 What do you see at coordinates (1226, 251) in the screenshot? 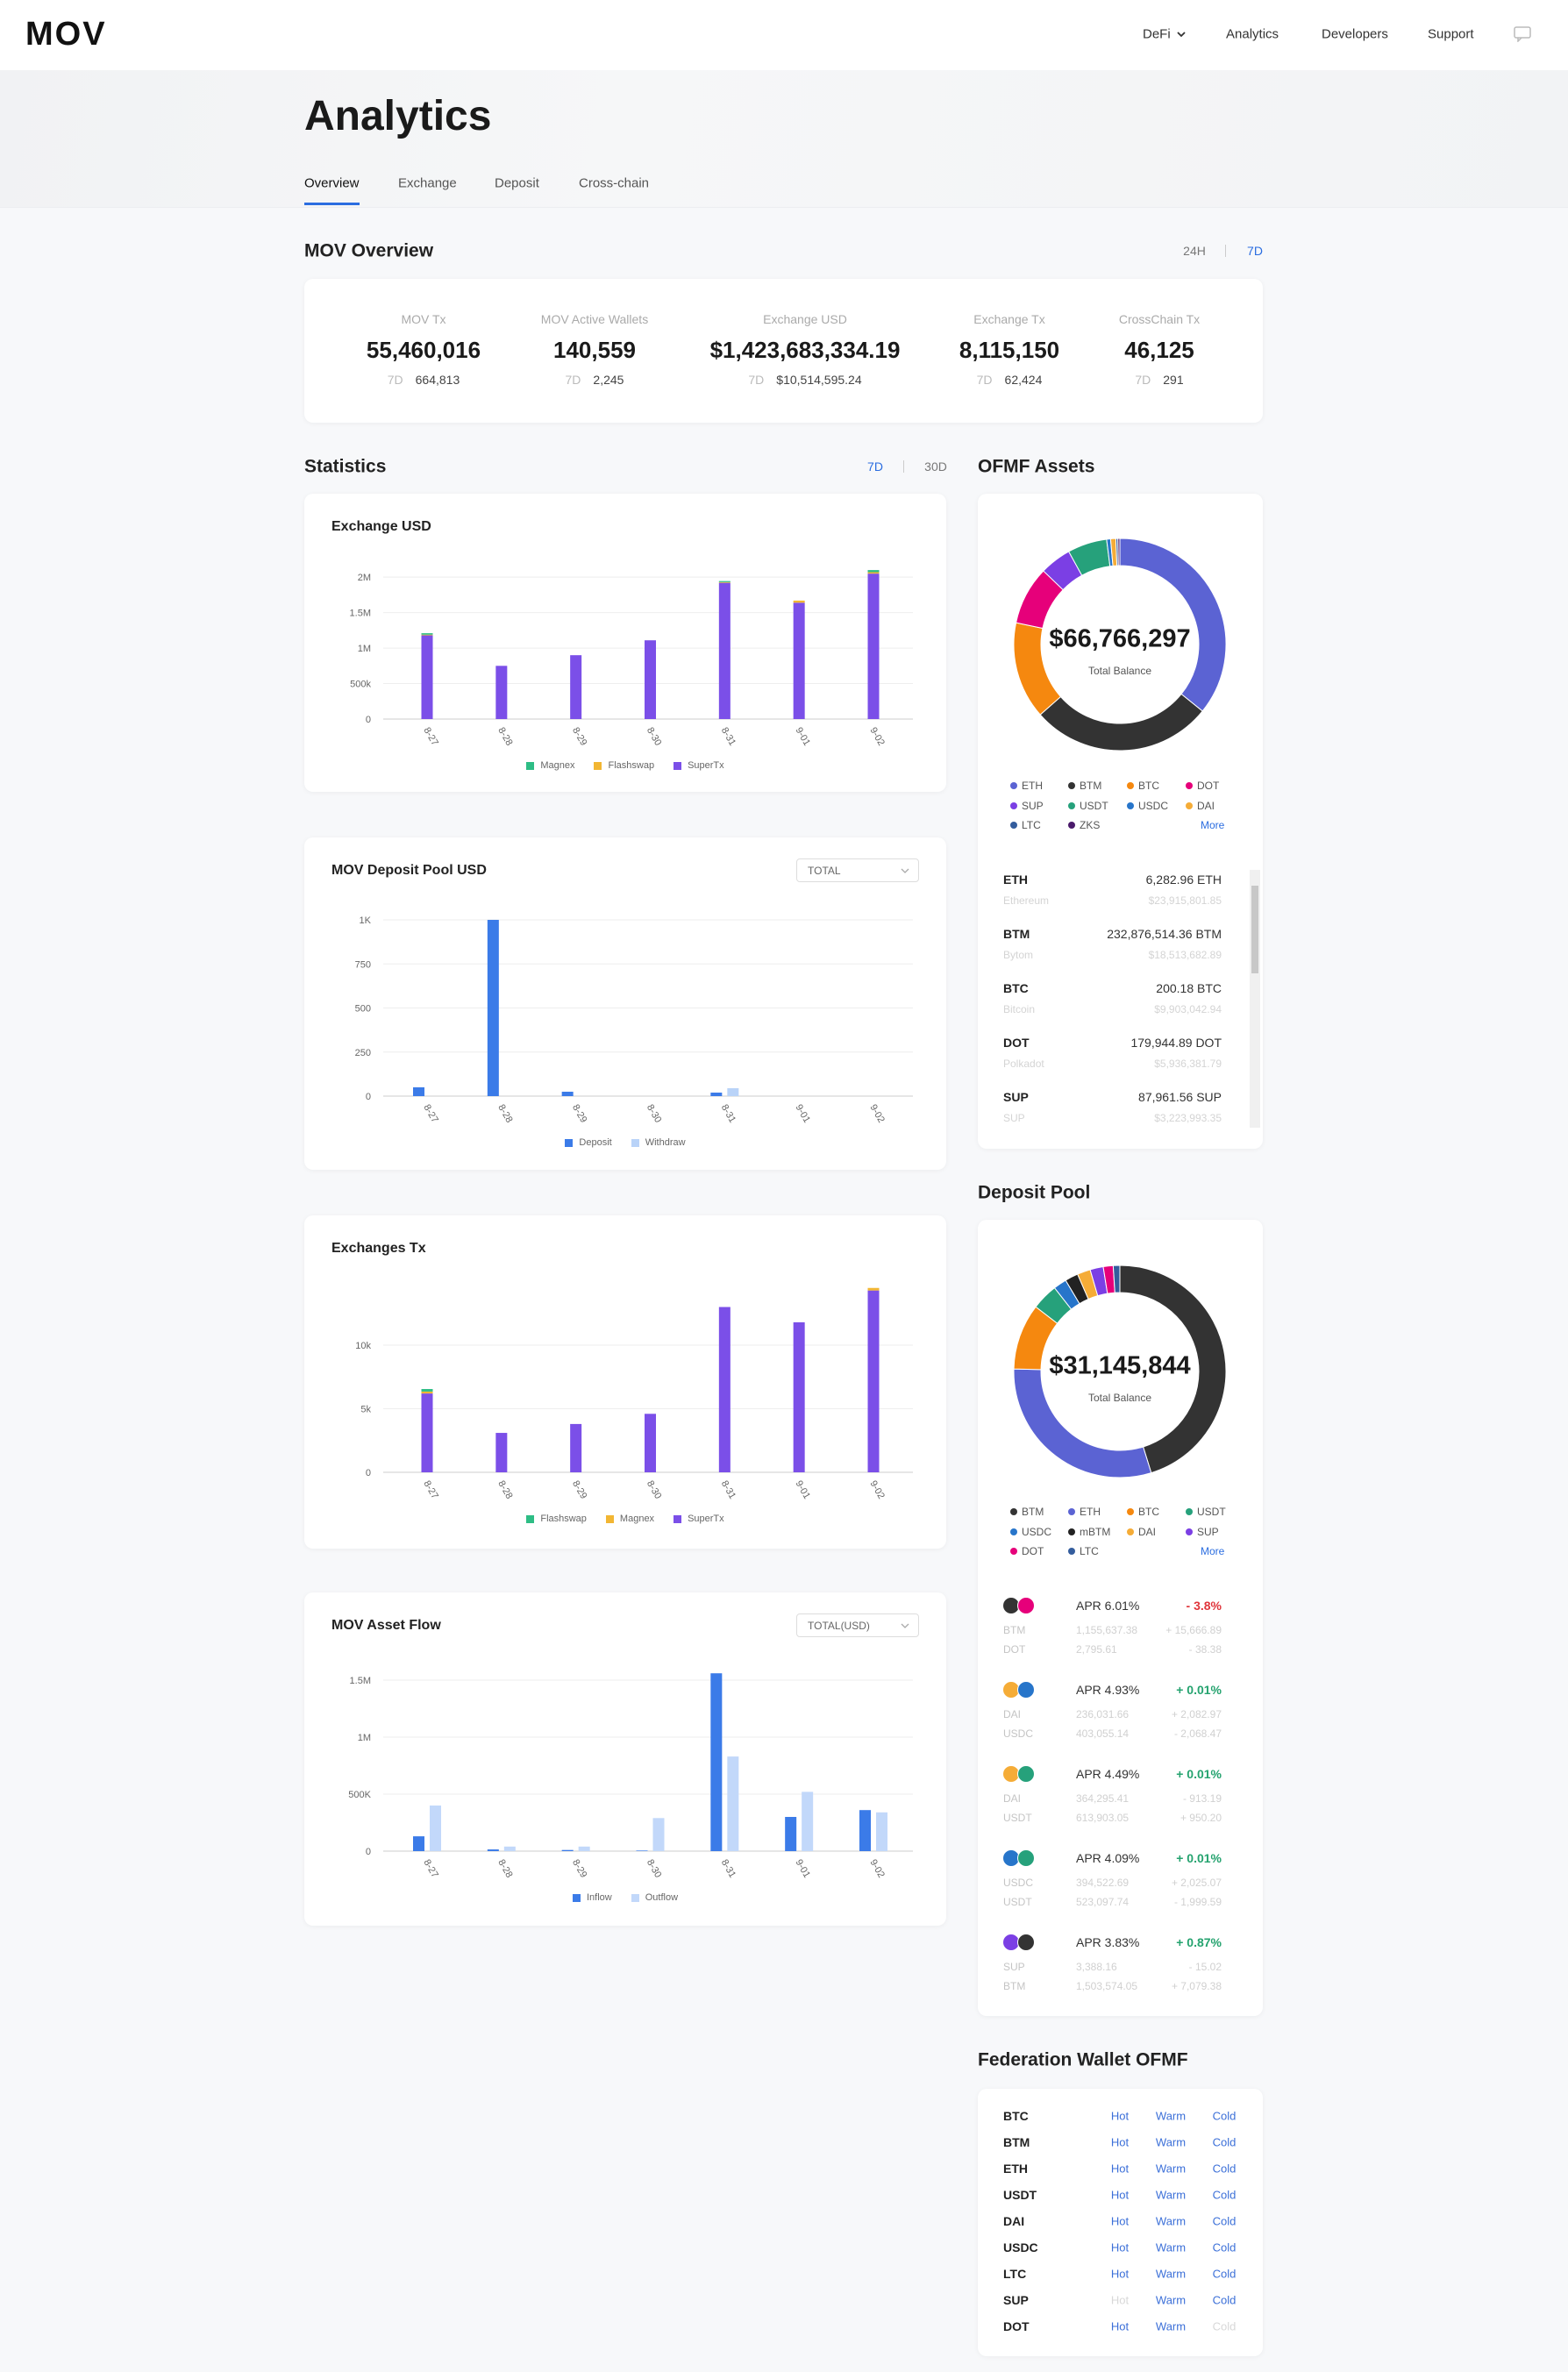
I see `divider` at bounding box center [1226, 251].